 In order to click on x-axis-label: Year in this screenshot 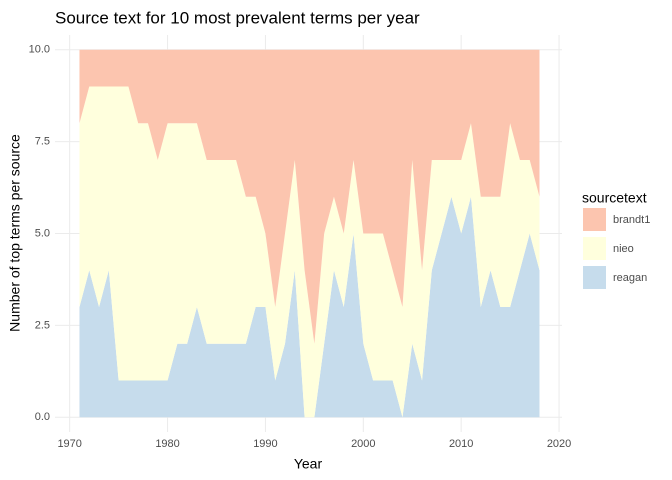, I will do `click(308, 464)`.